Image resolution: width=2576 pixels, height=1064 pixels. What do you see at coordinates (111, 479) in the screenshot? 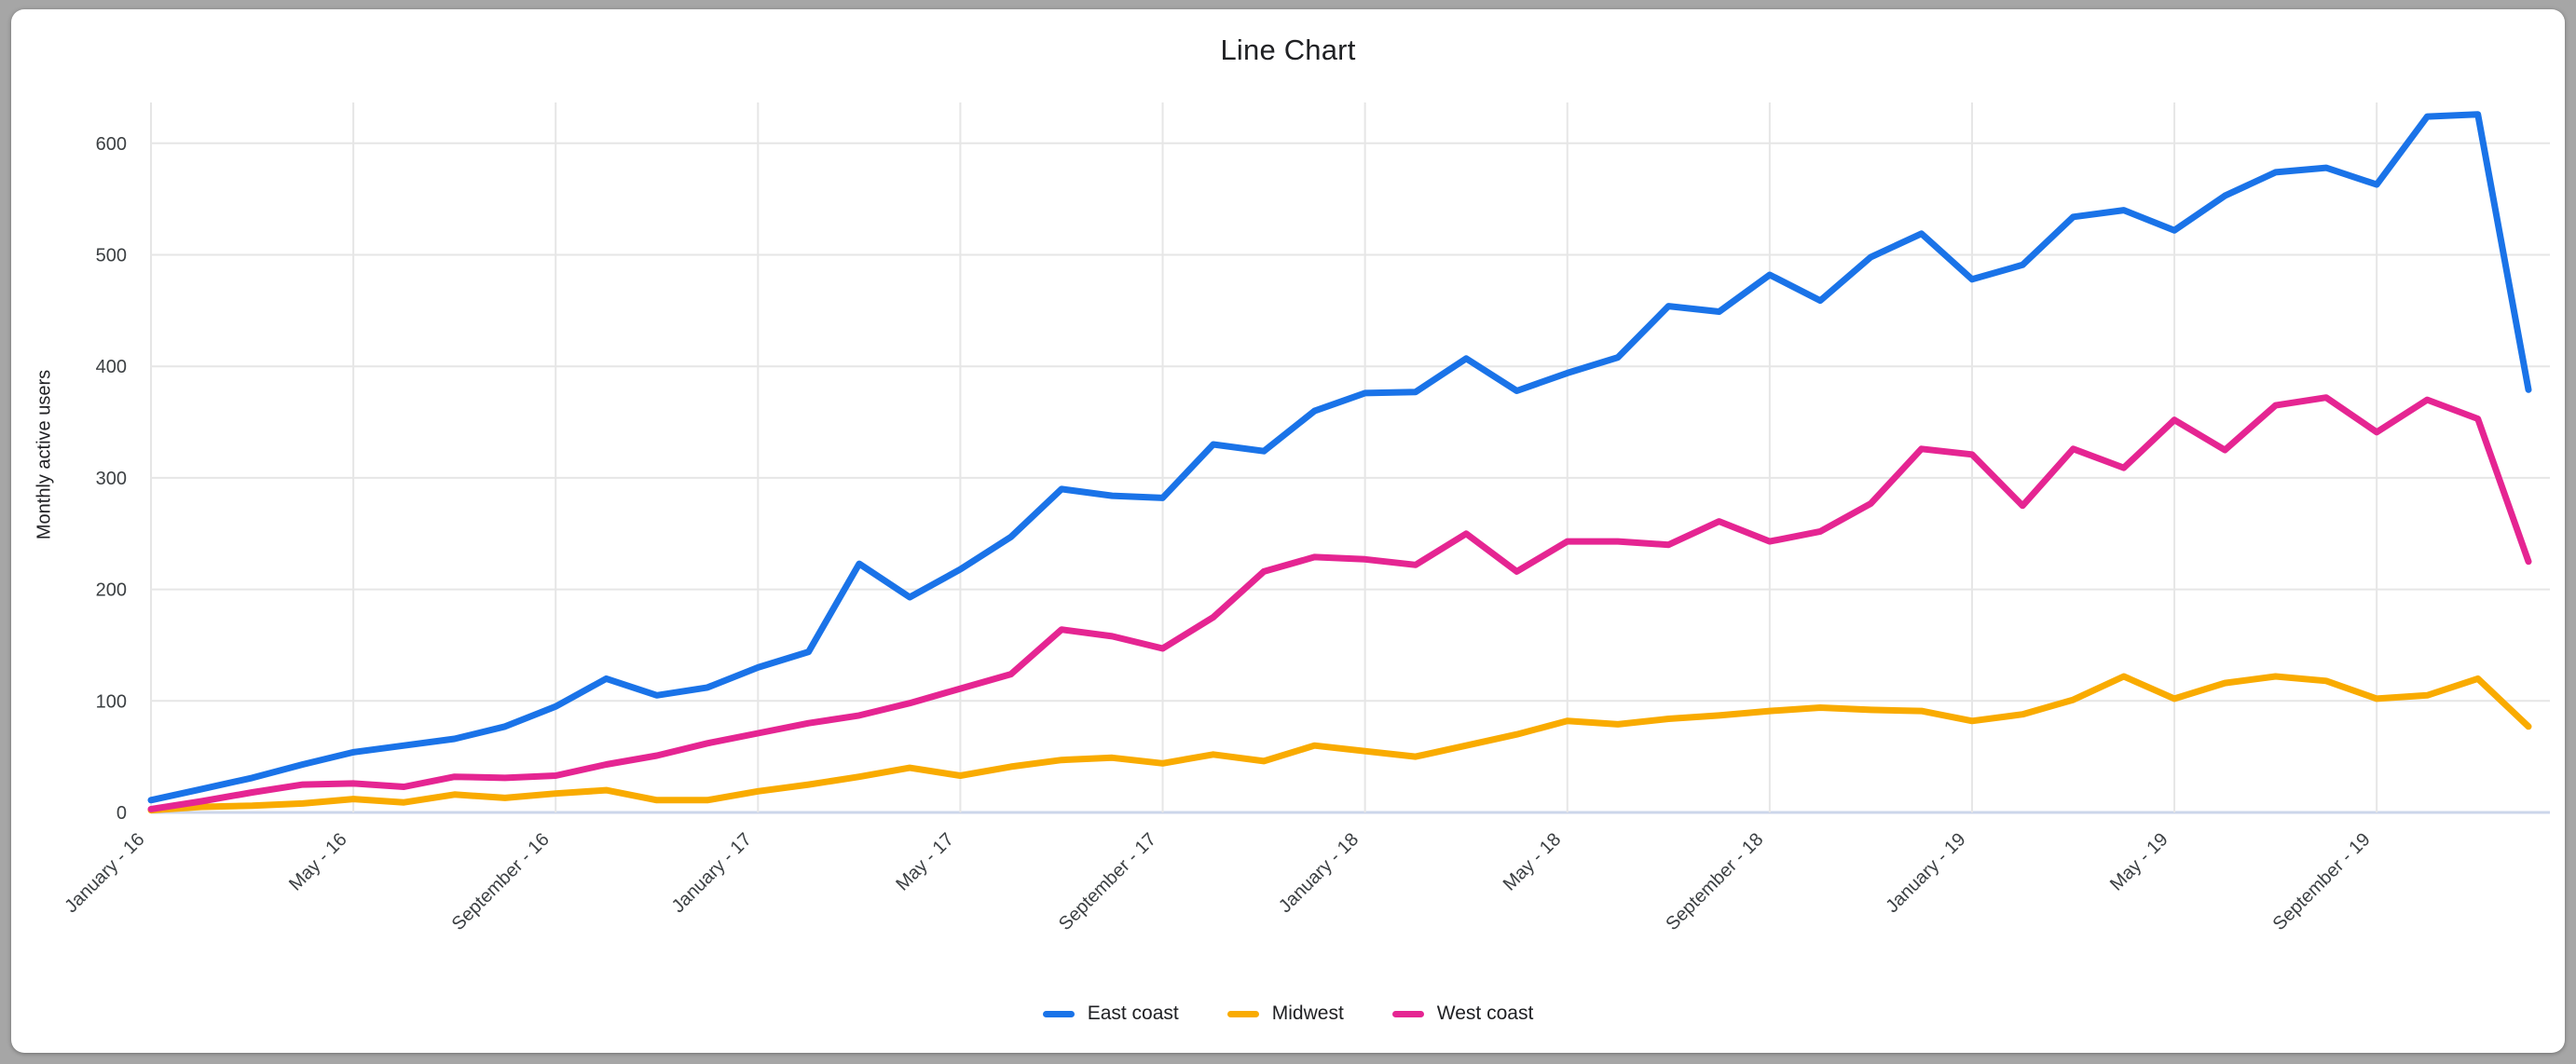
I see `y-tick-label: 300` at bounding box center [111, 479].